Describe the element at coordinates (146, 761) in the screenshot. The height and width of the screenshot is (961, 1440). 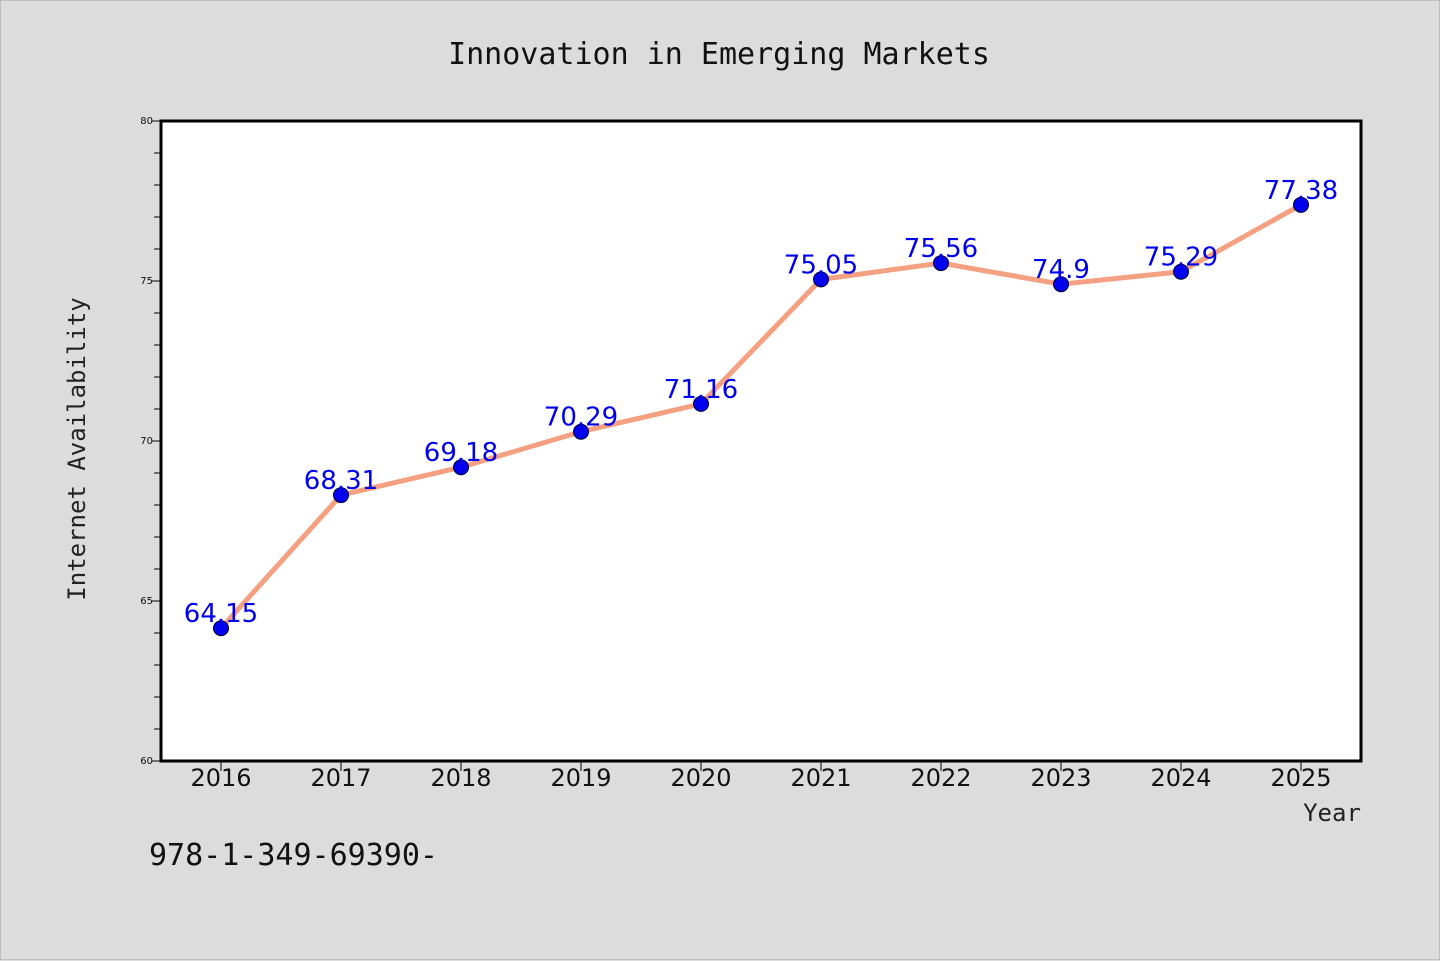
I see `y-tick-label: 60` at that location.